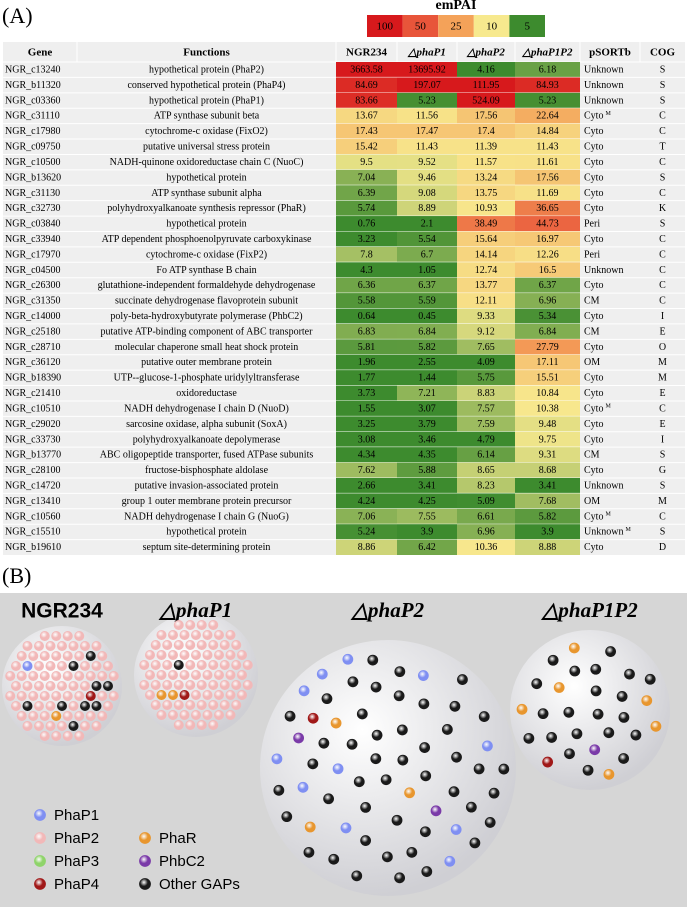 The image size is (687, 910). What do you see at coordinates (366, 254) in the screenshot?
I see `empai-value: 7.8` at bounding box center [366, 254].